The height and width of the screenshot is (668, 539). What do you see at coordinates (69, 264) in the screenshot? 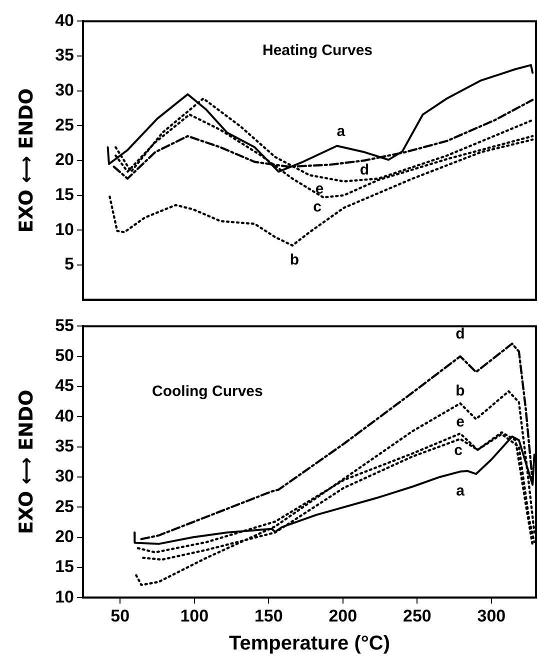
I see `y-tick-label: 5` at bounding box center [69, 264].